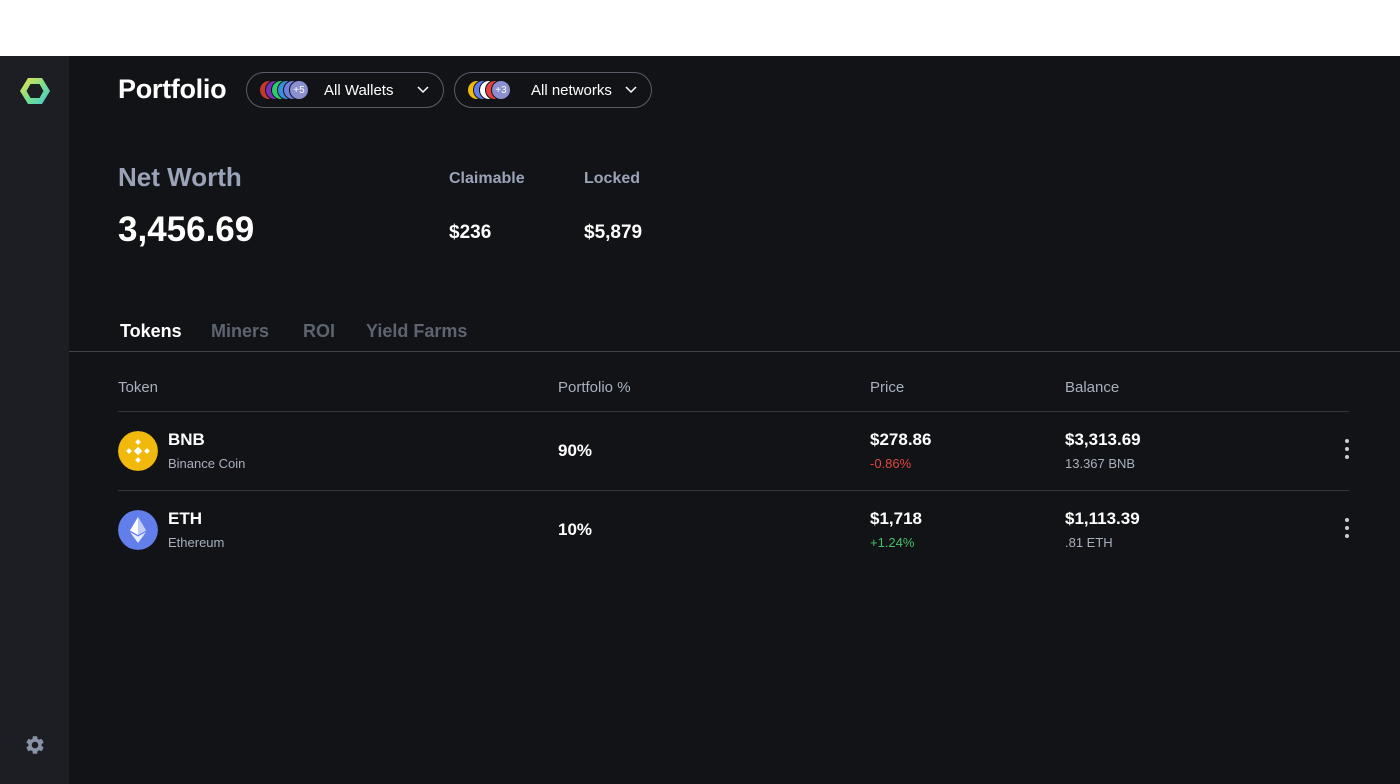 The image size is (1400, 784). What do you see at coordinates (319, 331) in the screenshot?
I see `tab-roi: ROI` at bounding box center [319, 331].